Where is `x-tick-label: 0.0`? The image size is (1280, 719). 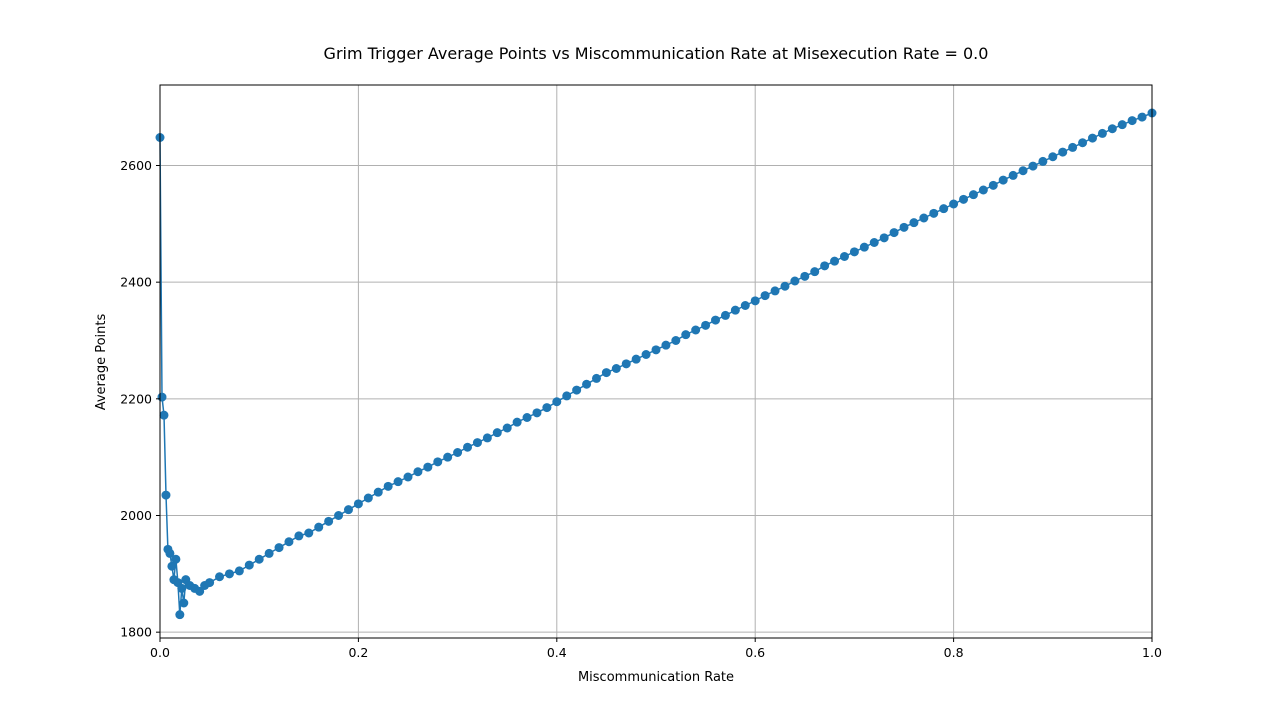
x-tick-label: 0.0 is located at coordinates (160, 652).